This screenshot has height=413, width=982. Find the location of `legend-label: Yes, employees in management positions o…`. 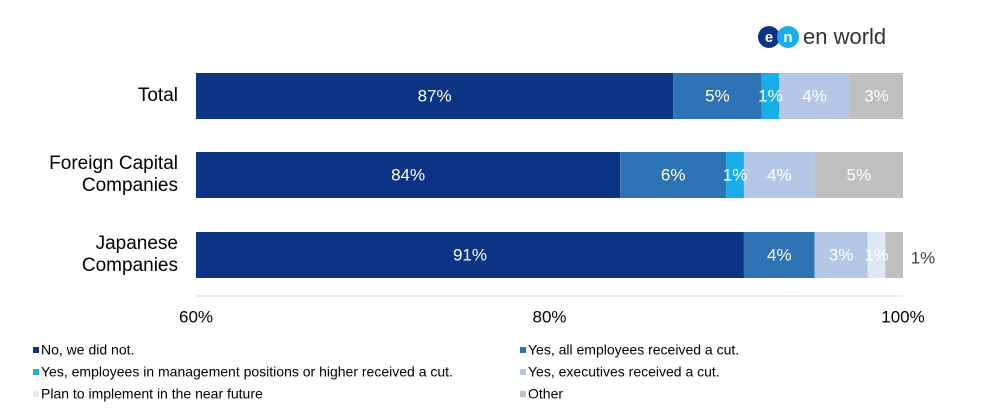

legend-label: Yes, employees in management positions o… is located at coordinates (247, 372).